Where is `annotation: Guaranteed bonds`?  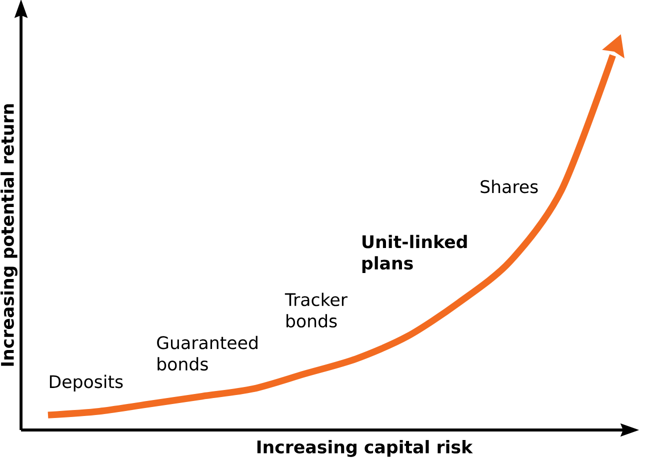
annotation: Guaranteed bonds is located at coordinates (207, 353).